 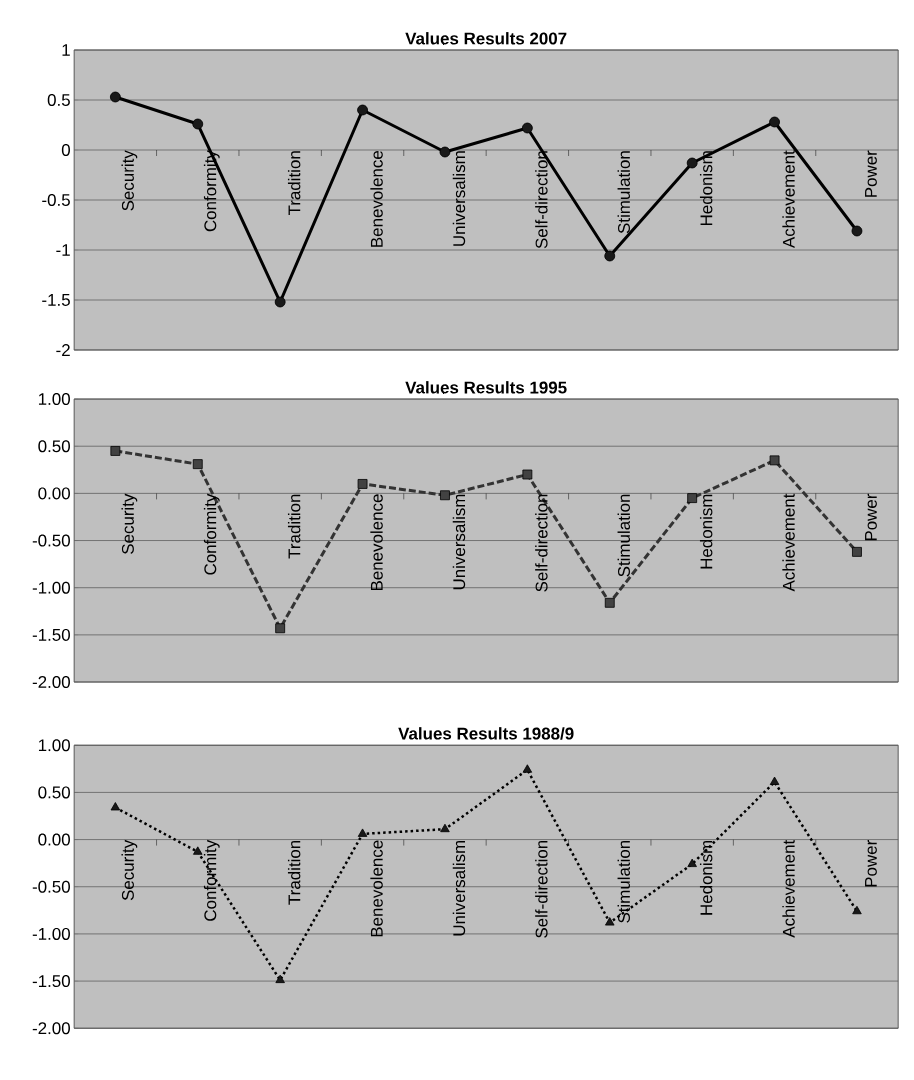 What do you see at coordinates (63, 350) in the screenshot?
I see `y-tick-label: -2` at bounding box center [63, 350].